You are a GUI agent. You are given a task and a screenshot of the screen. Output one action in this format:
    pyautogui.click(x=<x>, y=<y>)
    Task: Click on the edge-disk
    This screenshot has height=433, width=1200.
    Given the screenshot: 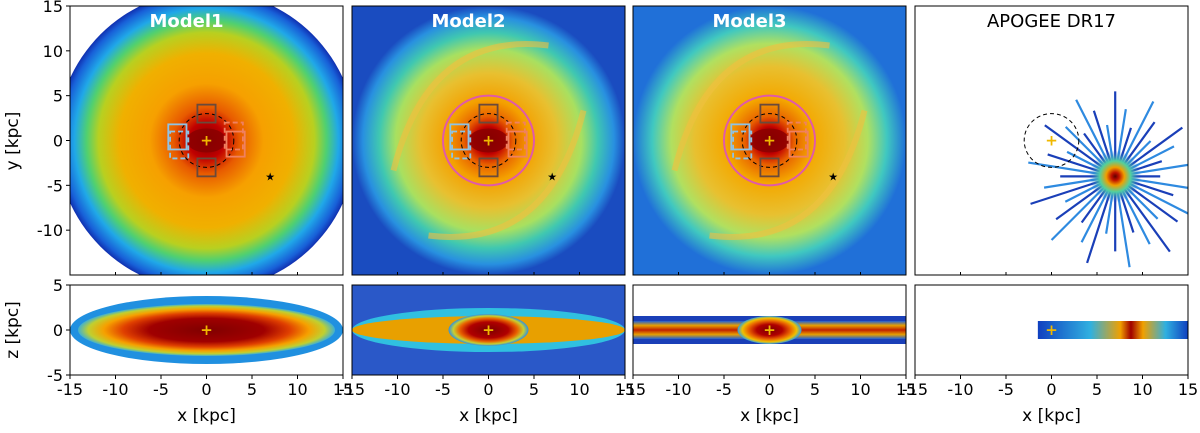 What is the action you would take?
    pyautogui.click(x=206, y=330)
    